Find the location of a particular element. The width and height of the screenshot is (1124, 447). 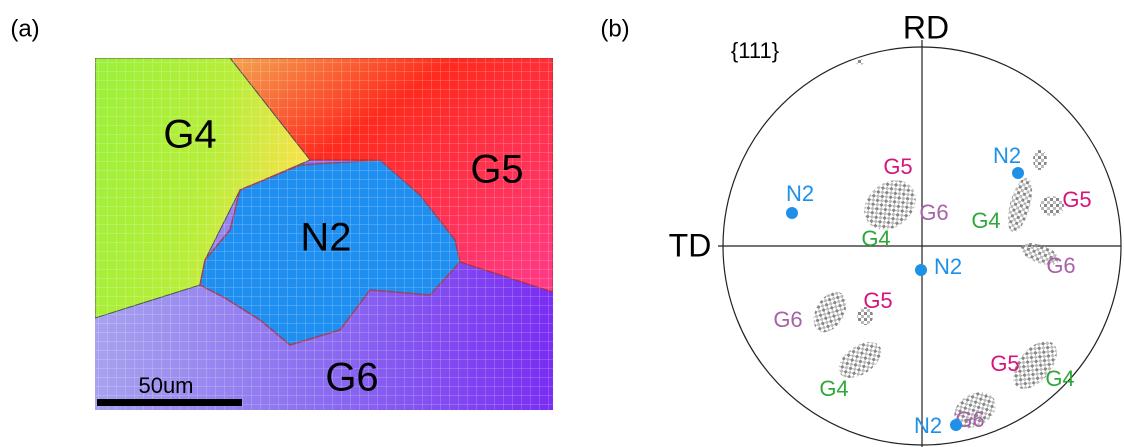

grain-label: G4 is located at coordinates (189, 135).